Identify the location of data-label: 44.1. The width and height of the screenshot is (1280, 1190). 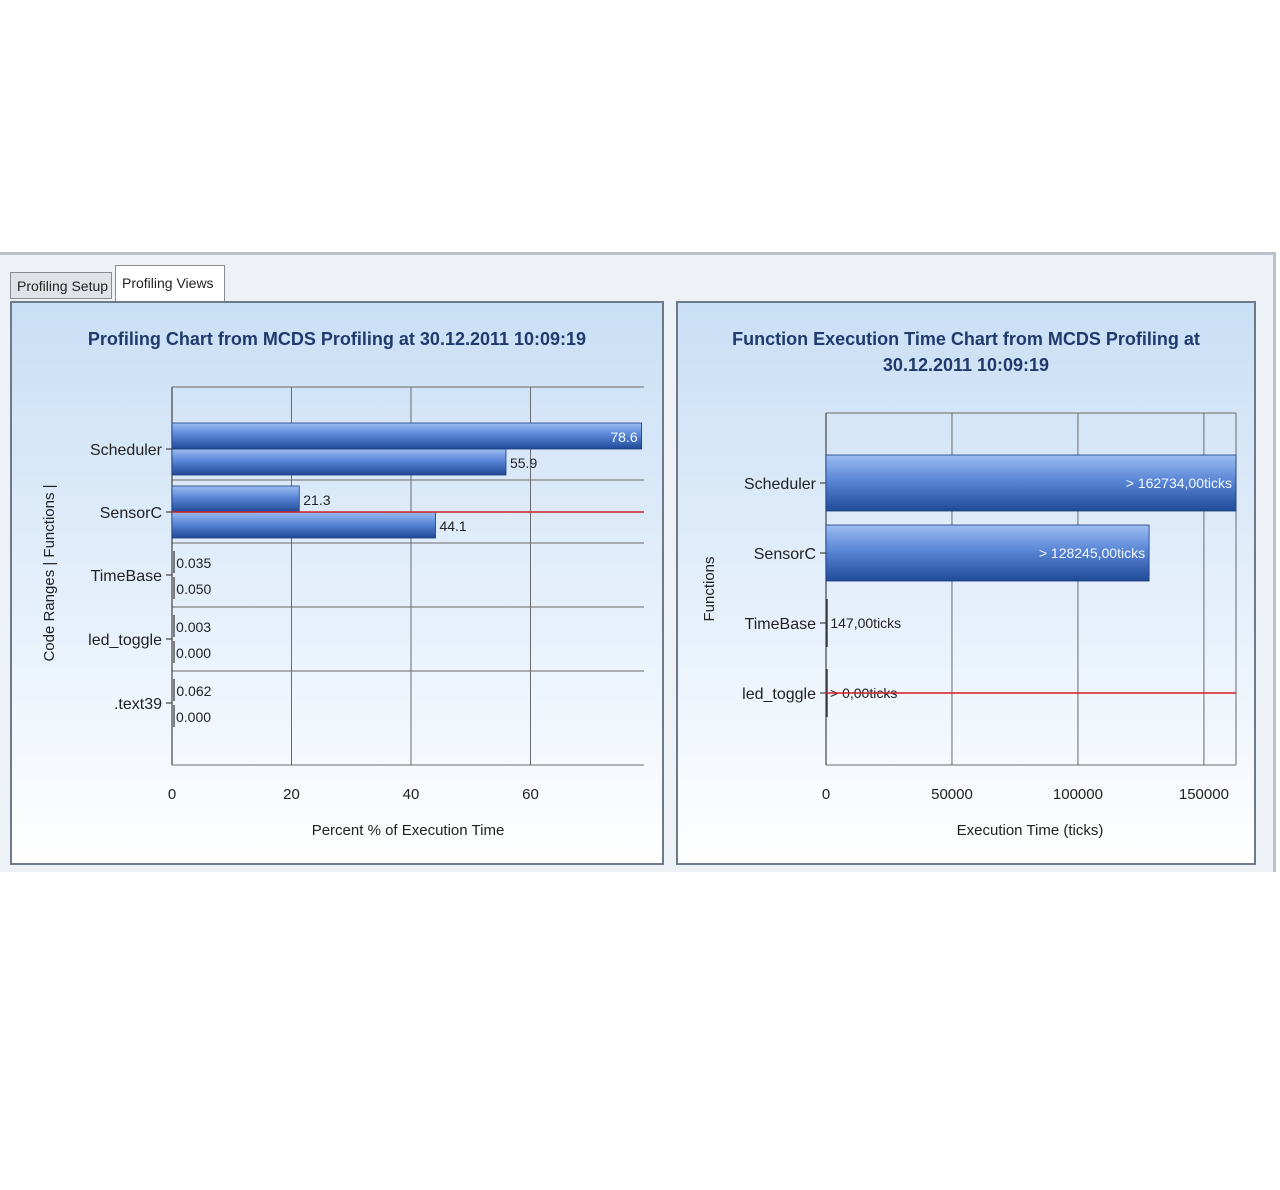
(452, 526).